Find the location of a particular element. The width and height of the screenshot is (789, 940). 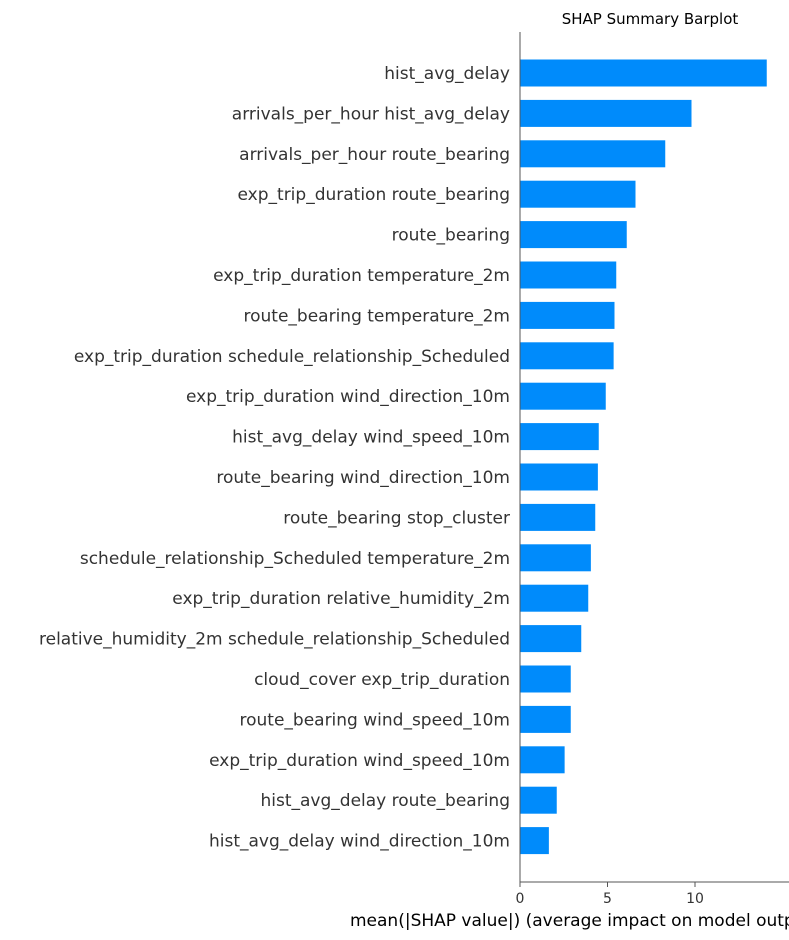

category-label: exp_trip_duration route_bearing is located at coordinates (374, 195).